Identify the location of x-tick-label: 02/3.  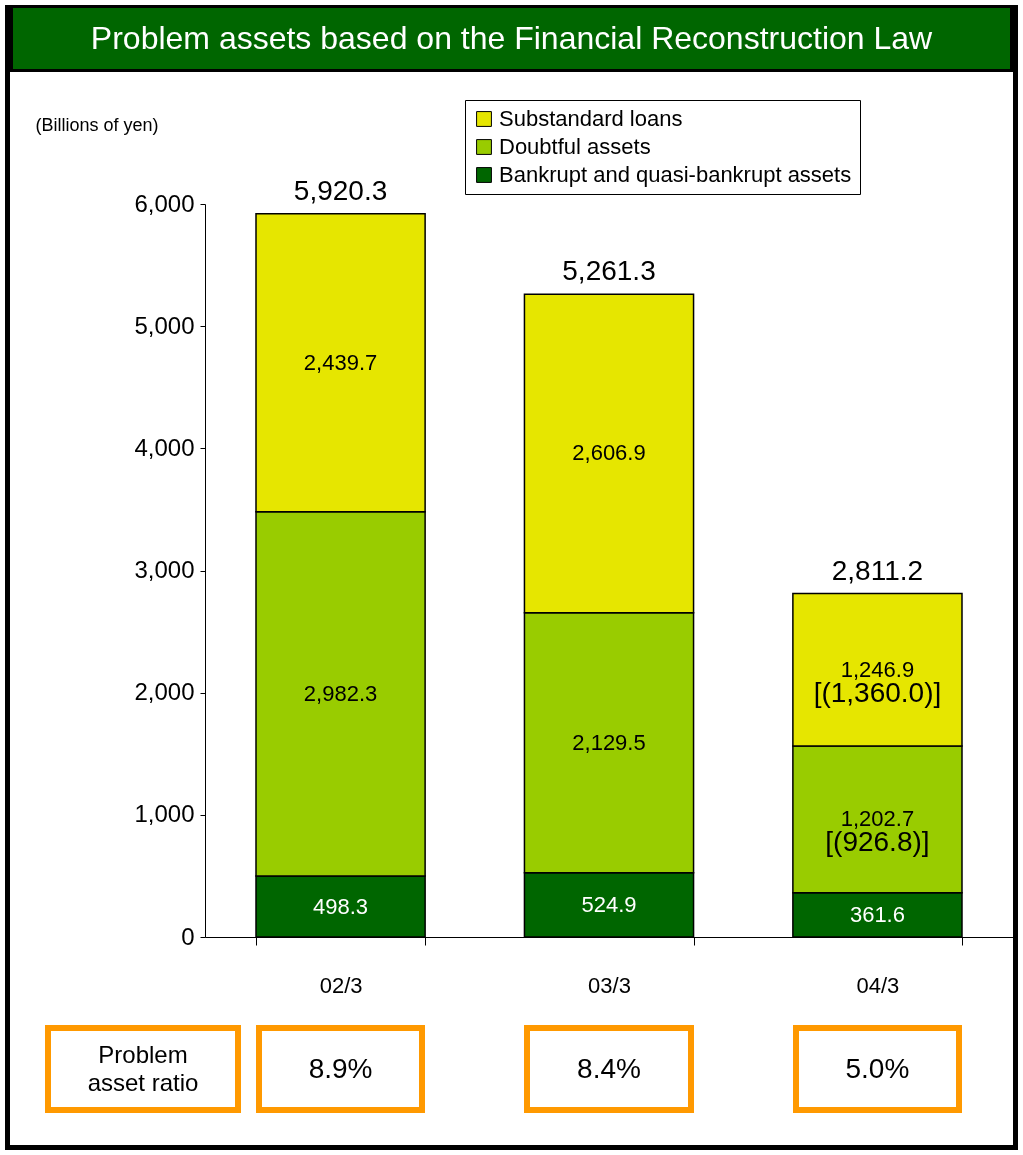
(341, 985).